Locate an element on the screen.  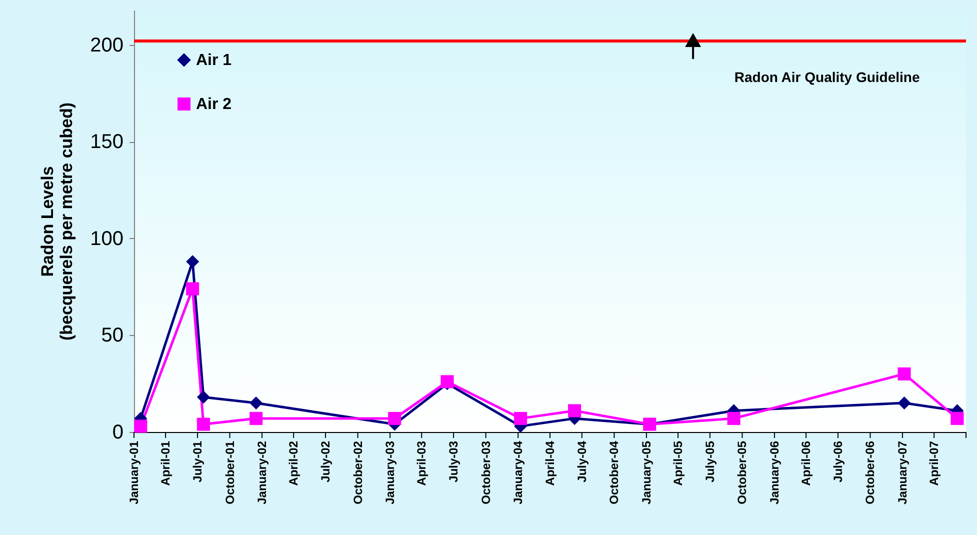
x-tick-label: January-01 is located at coordinates (134, 472).